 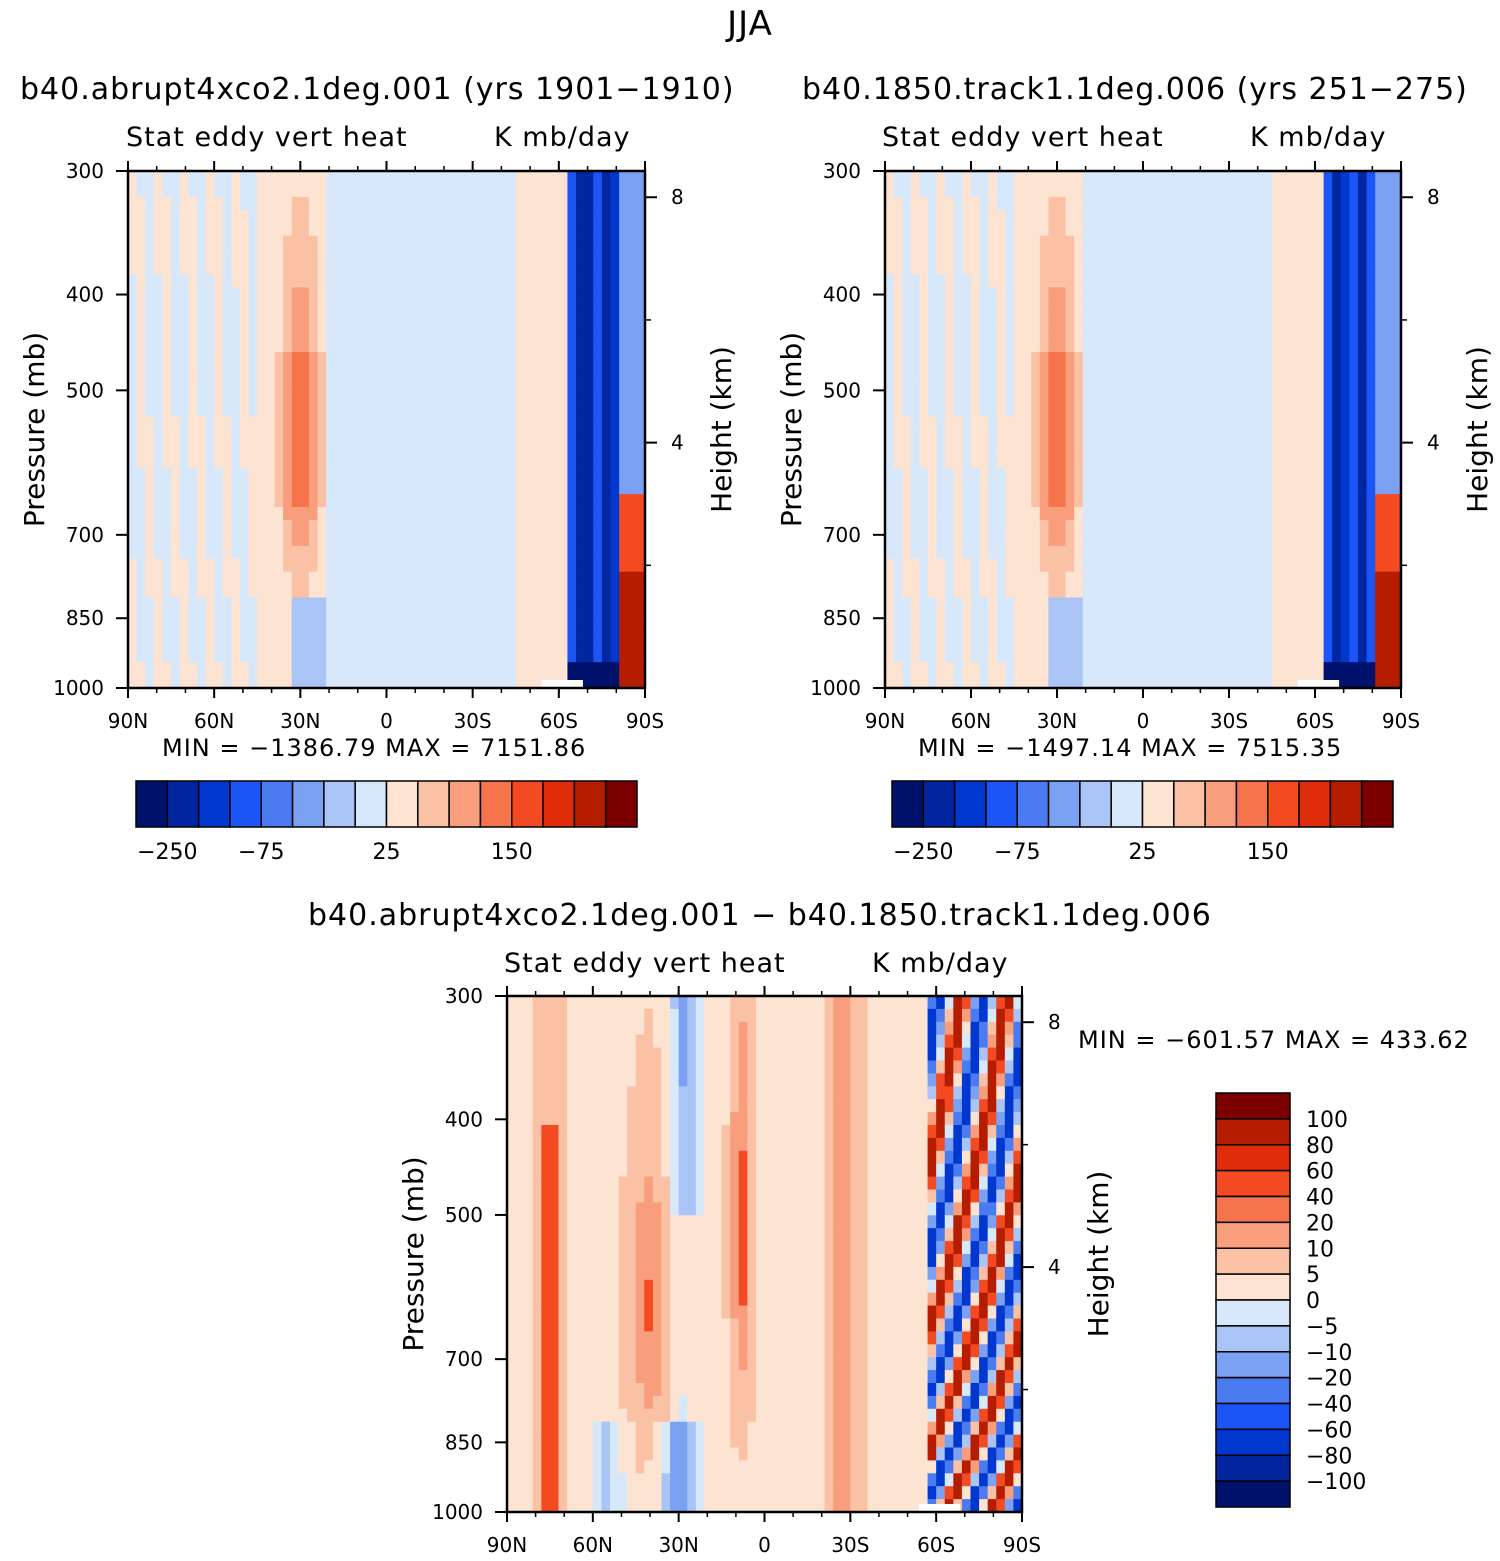 I want to click on panel3-x-tick-label: 90S, so click(x=1022, y=1545).